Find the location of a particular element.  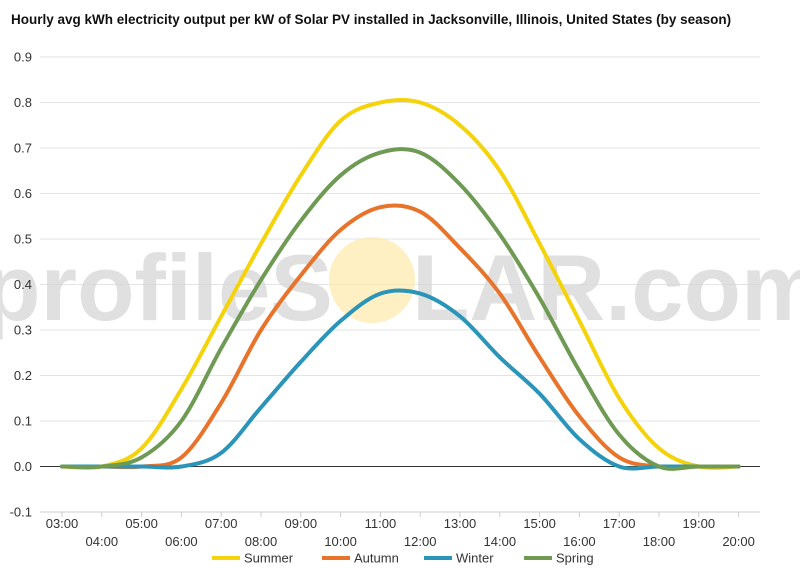

watermark-sun-icon is located at coordinates (372, 280).